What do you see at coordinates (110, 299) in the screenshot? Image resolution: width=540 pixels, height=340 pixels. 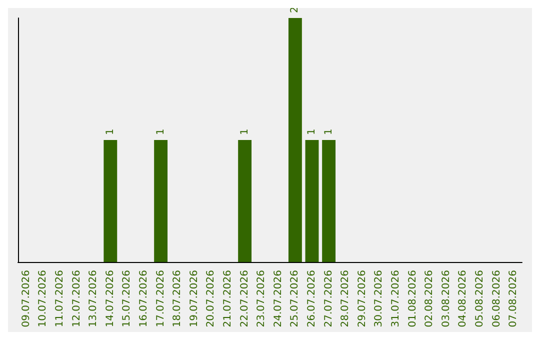 I see `x-tick-label: 14.07.2026` at bounding box center [110, 299].